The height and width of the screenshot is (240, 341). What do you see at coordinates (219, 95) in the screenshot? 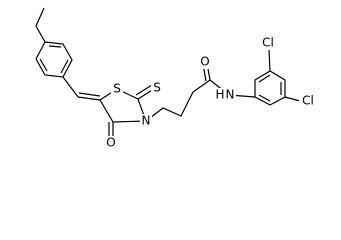
I see `atom-label: H` at bounding box center [219, 95].